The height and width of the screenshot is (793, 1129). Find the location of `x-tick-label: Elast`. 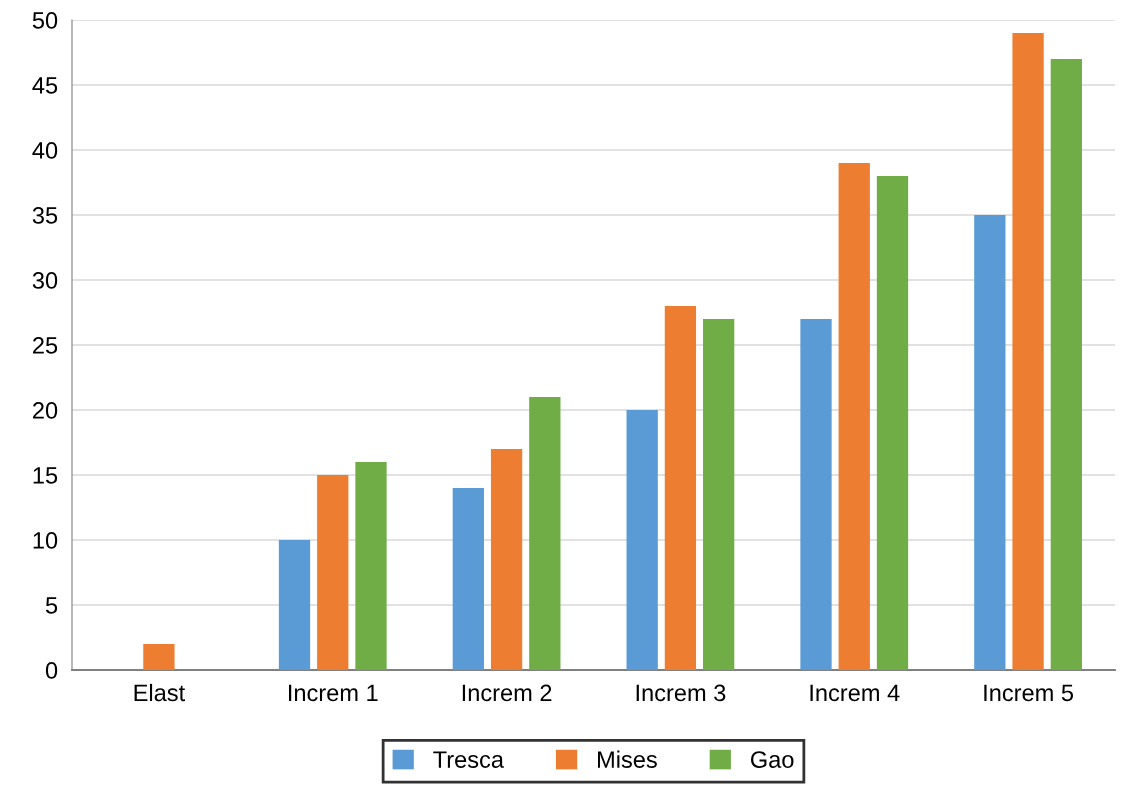

x-tick-label: Elast is located at coordinates (159, 692).